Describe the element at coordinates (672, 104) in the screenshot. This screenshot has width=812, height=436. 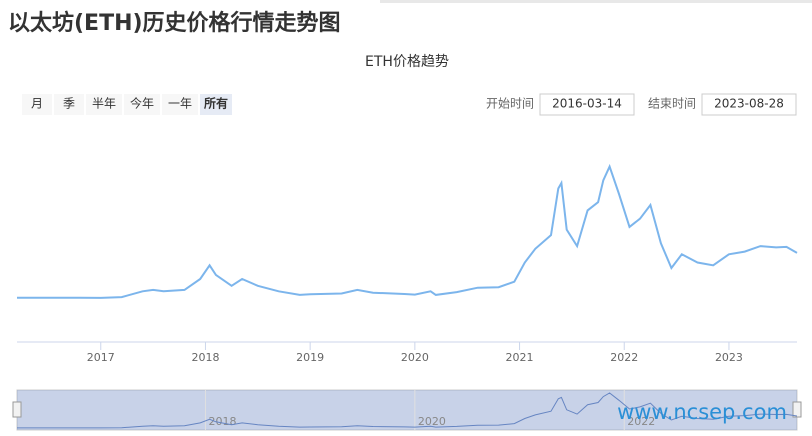
I see `end-label: 结束时间` at that location.